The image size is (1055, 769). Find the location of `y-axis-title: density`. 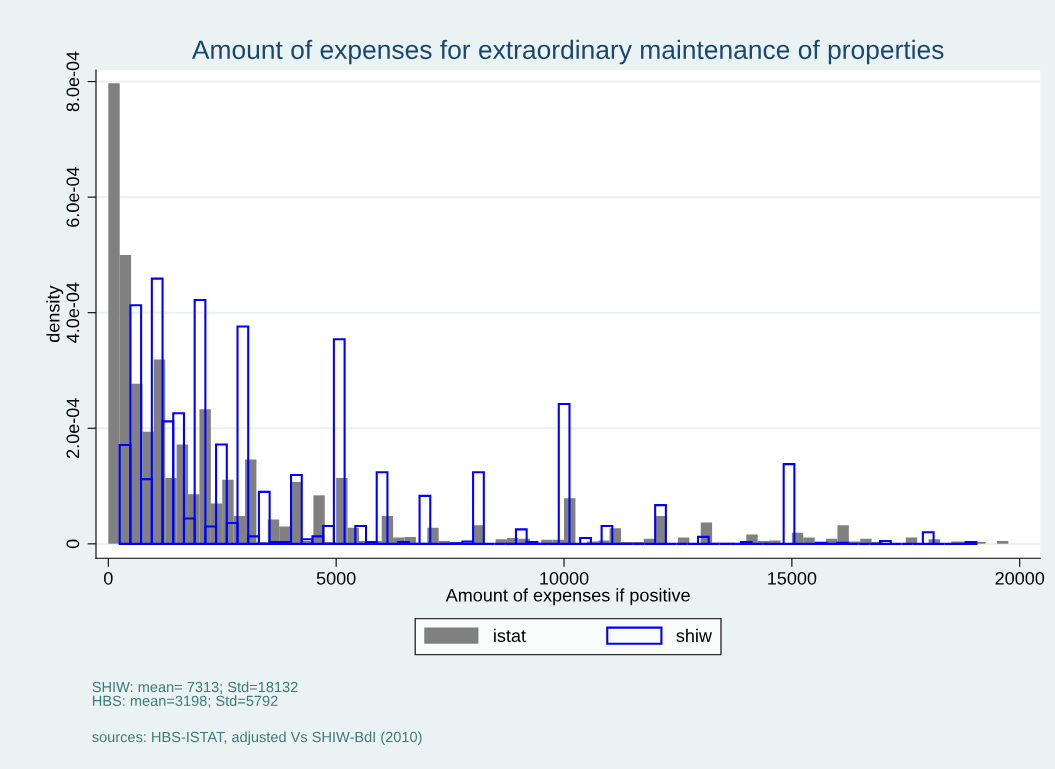

y-axis-title: density is located at coordinates (55, 313).